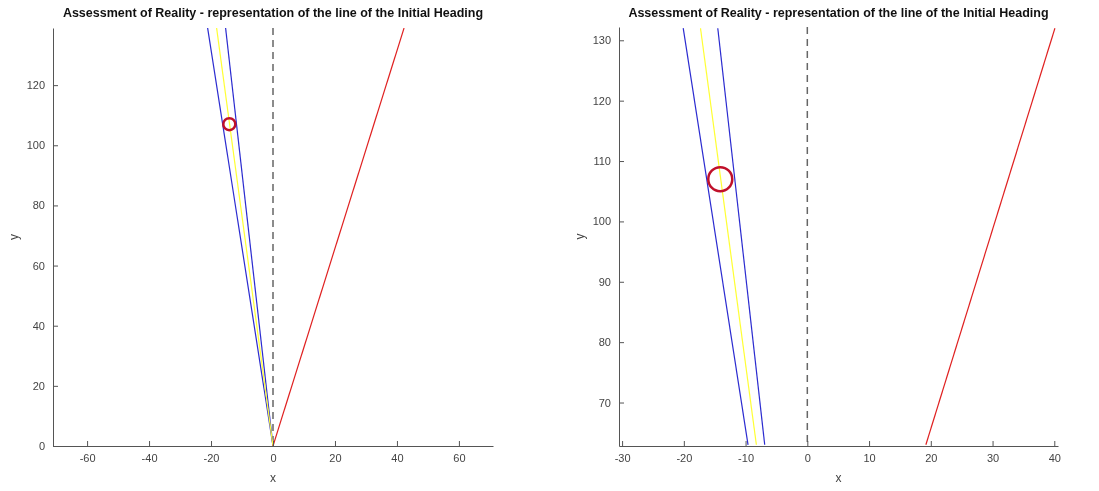 The image size is (1099, 491). I want to click on x-tick-label: -40, so click(149, 457).